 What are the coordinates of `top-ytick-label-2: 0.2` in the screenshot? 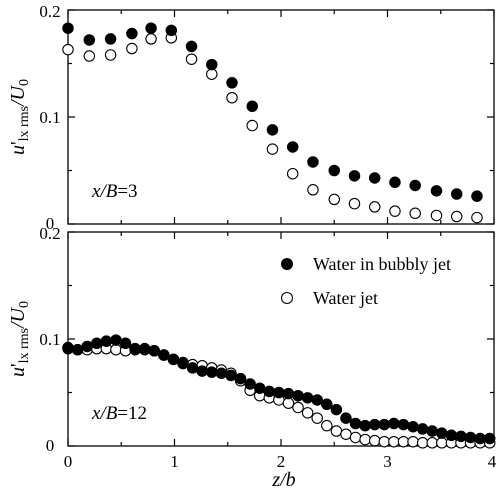 It's located at (49, 11).